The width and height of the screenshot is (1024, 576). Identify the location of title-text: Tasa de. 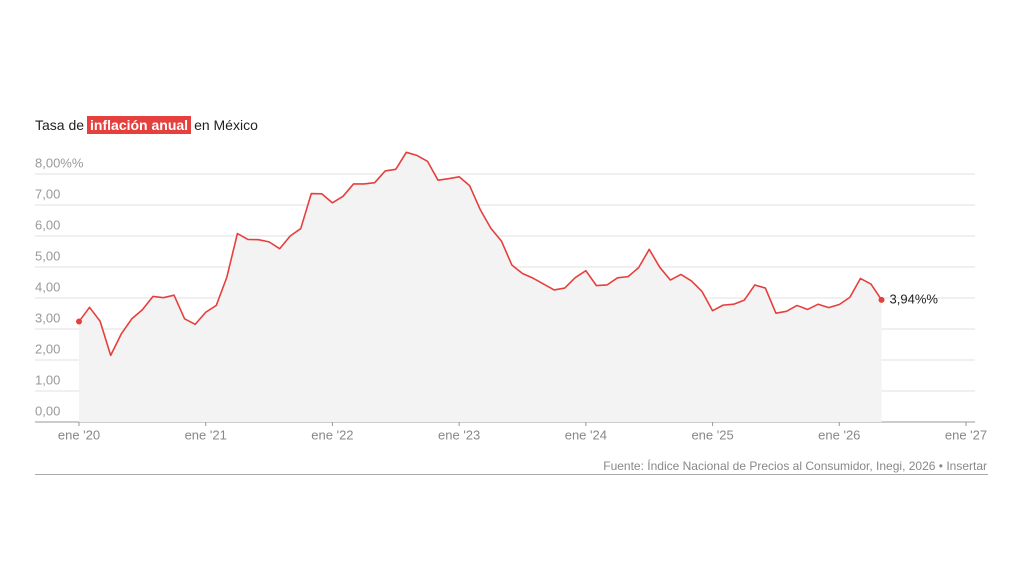
(60, 125).